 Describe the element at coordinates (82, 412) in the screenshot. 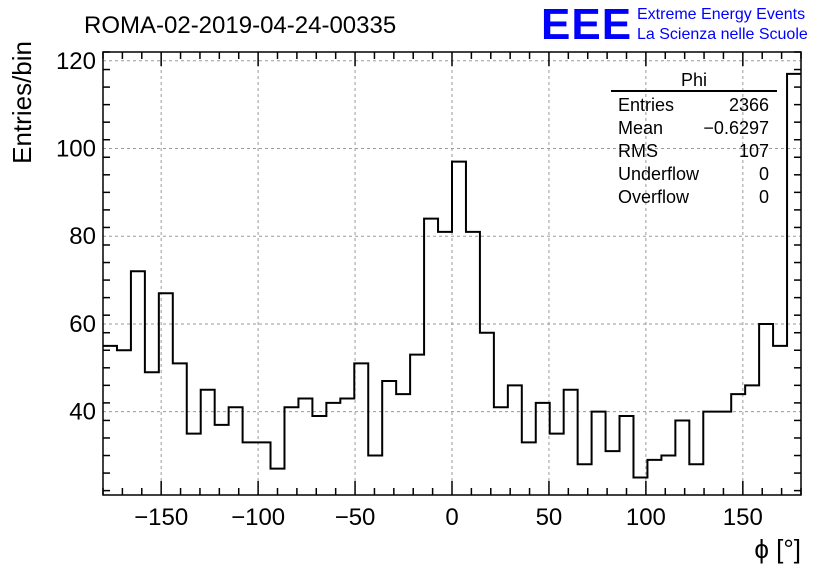

I see `y-tick-label: 40` at that location.